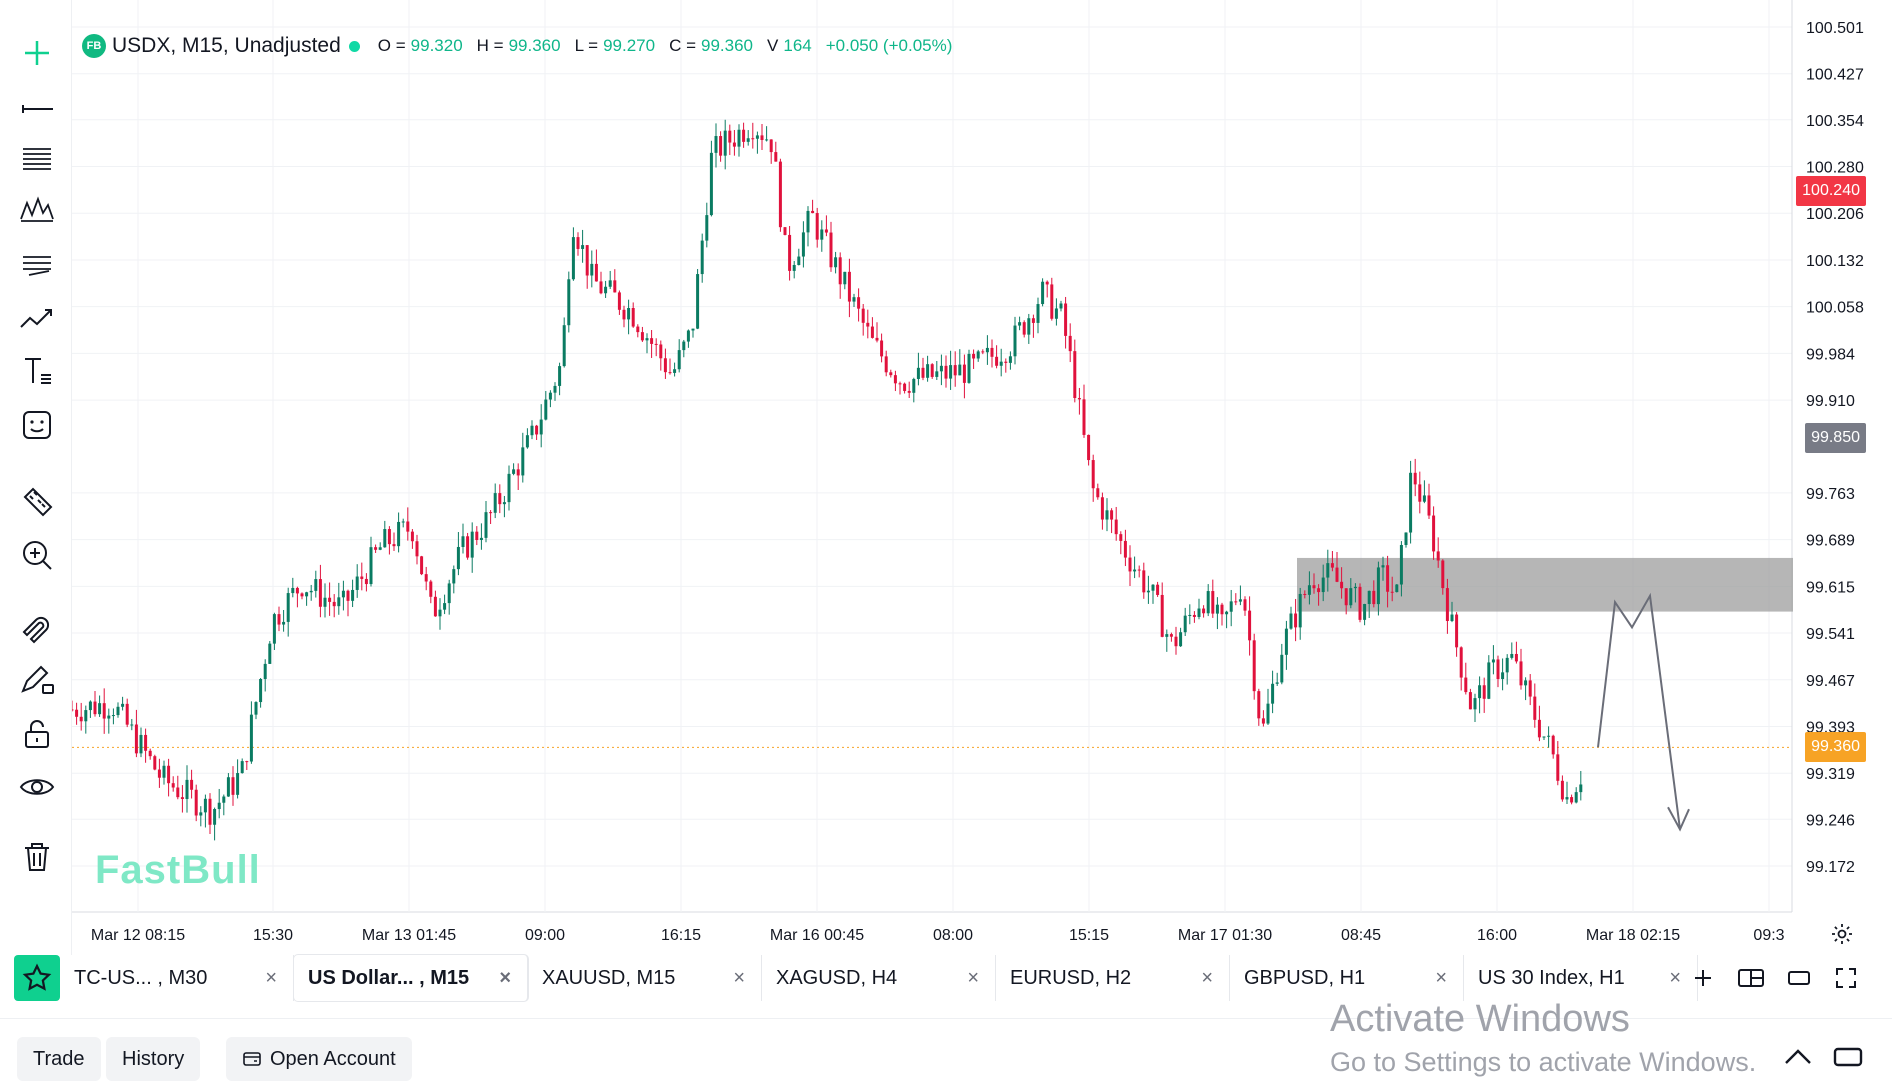  What do you see at coordinates (153, 1059) in the screenshot?
I see `history-button: History` at bounding box center [153, 1059].